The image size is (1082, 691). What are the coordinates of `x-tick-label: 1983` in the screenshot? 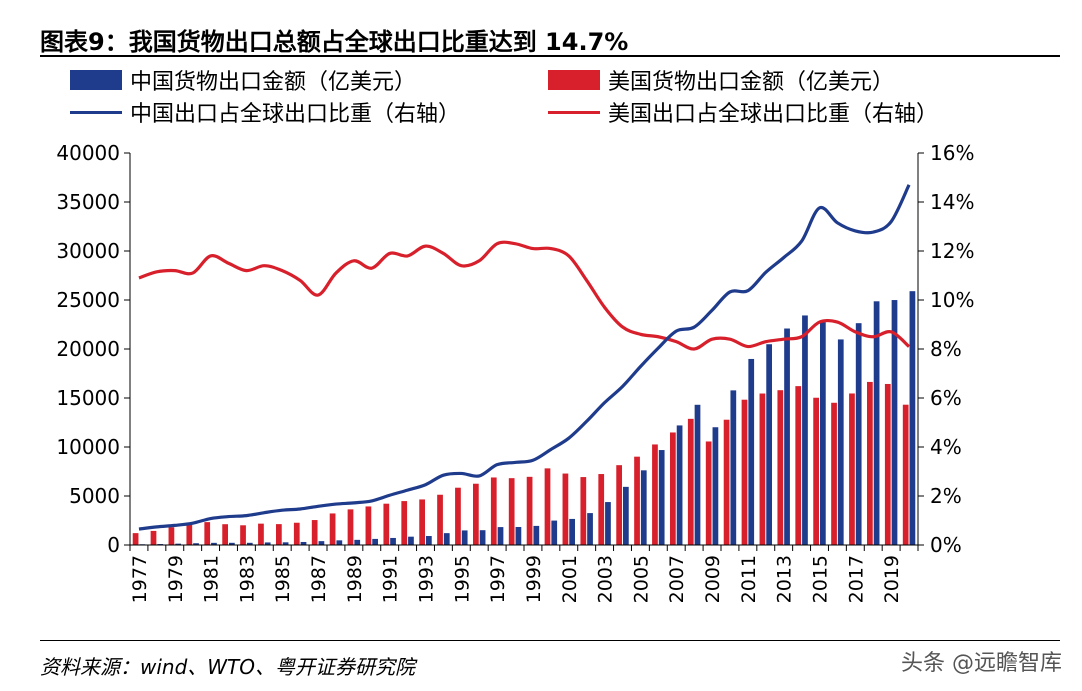 It's located at (247, 579).